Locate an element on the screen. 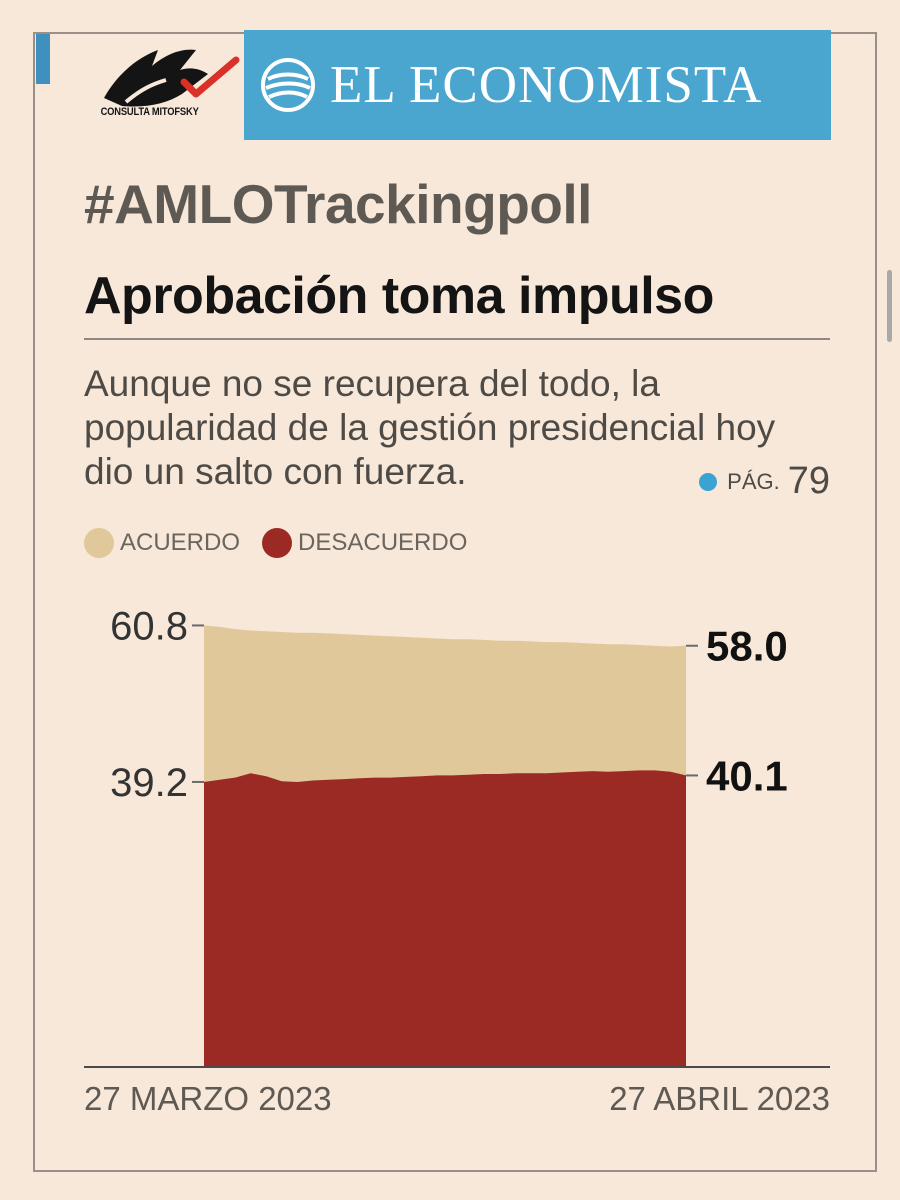 This screenshot has height=1200, width=900. legend-swatch-desacuerdo is located at coordinates (277, 543).